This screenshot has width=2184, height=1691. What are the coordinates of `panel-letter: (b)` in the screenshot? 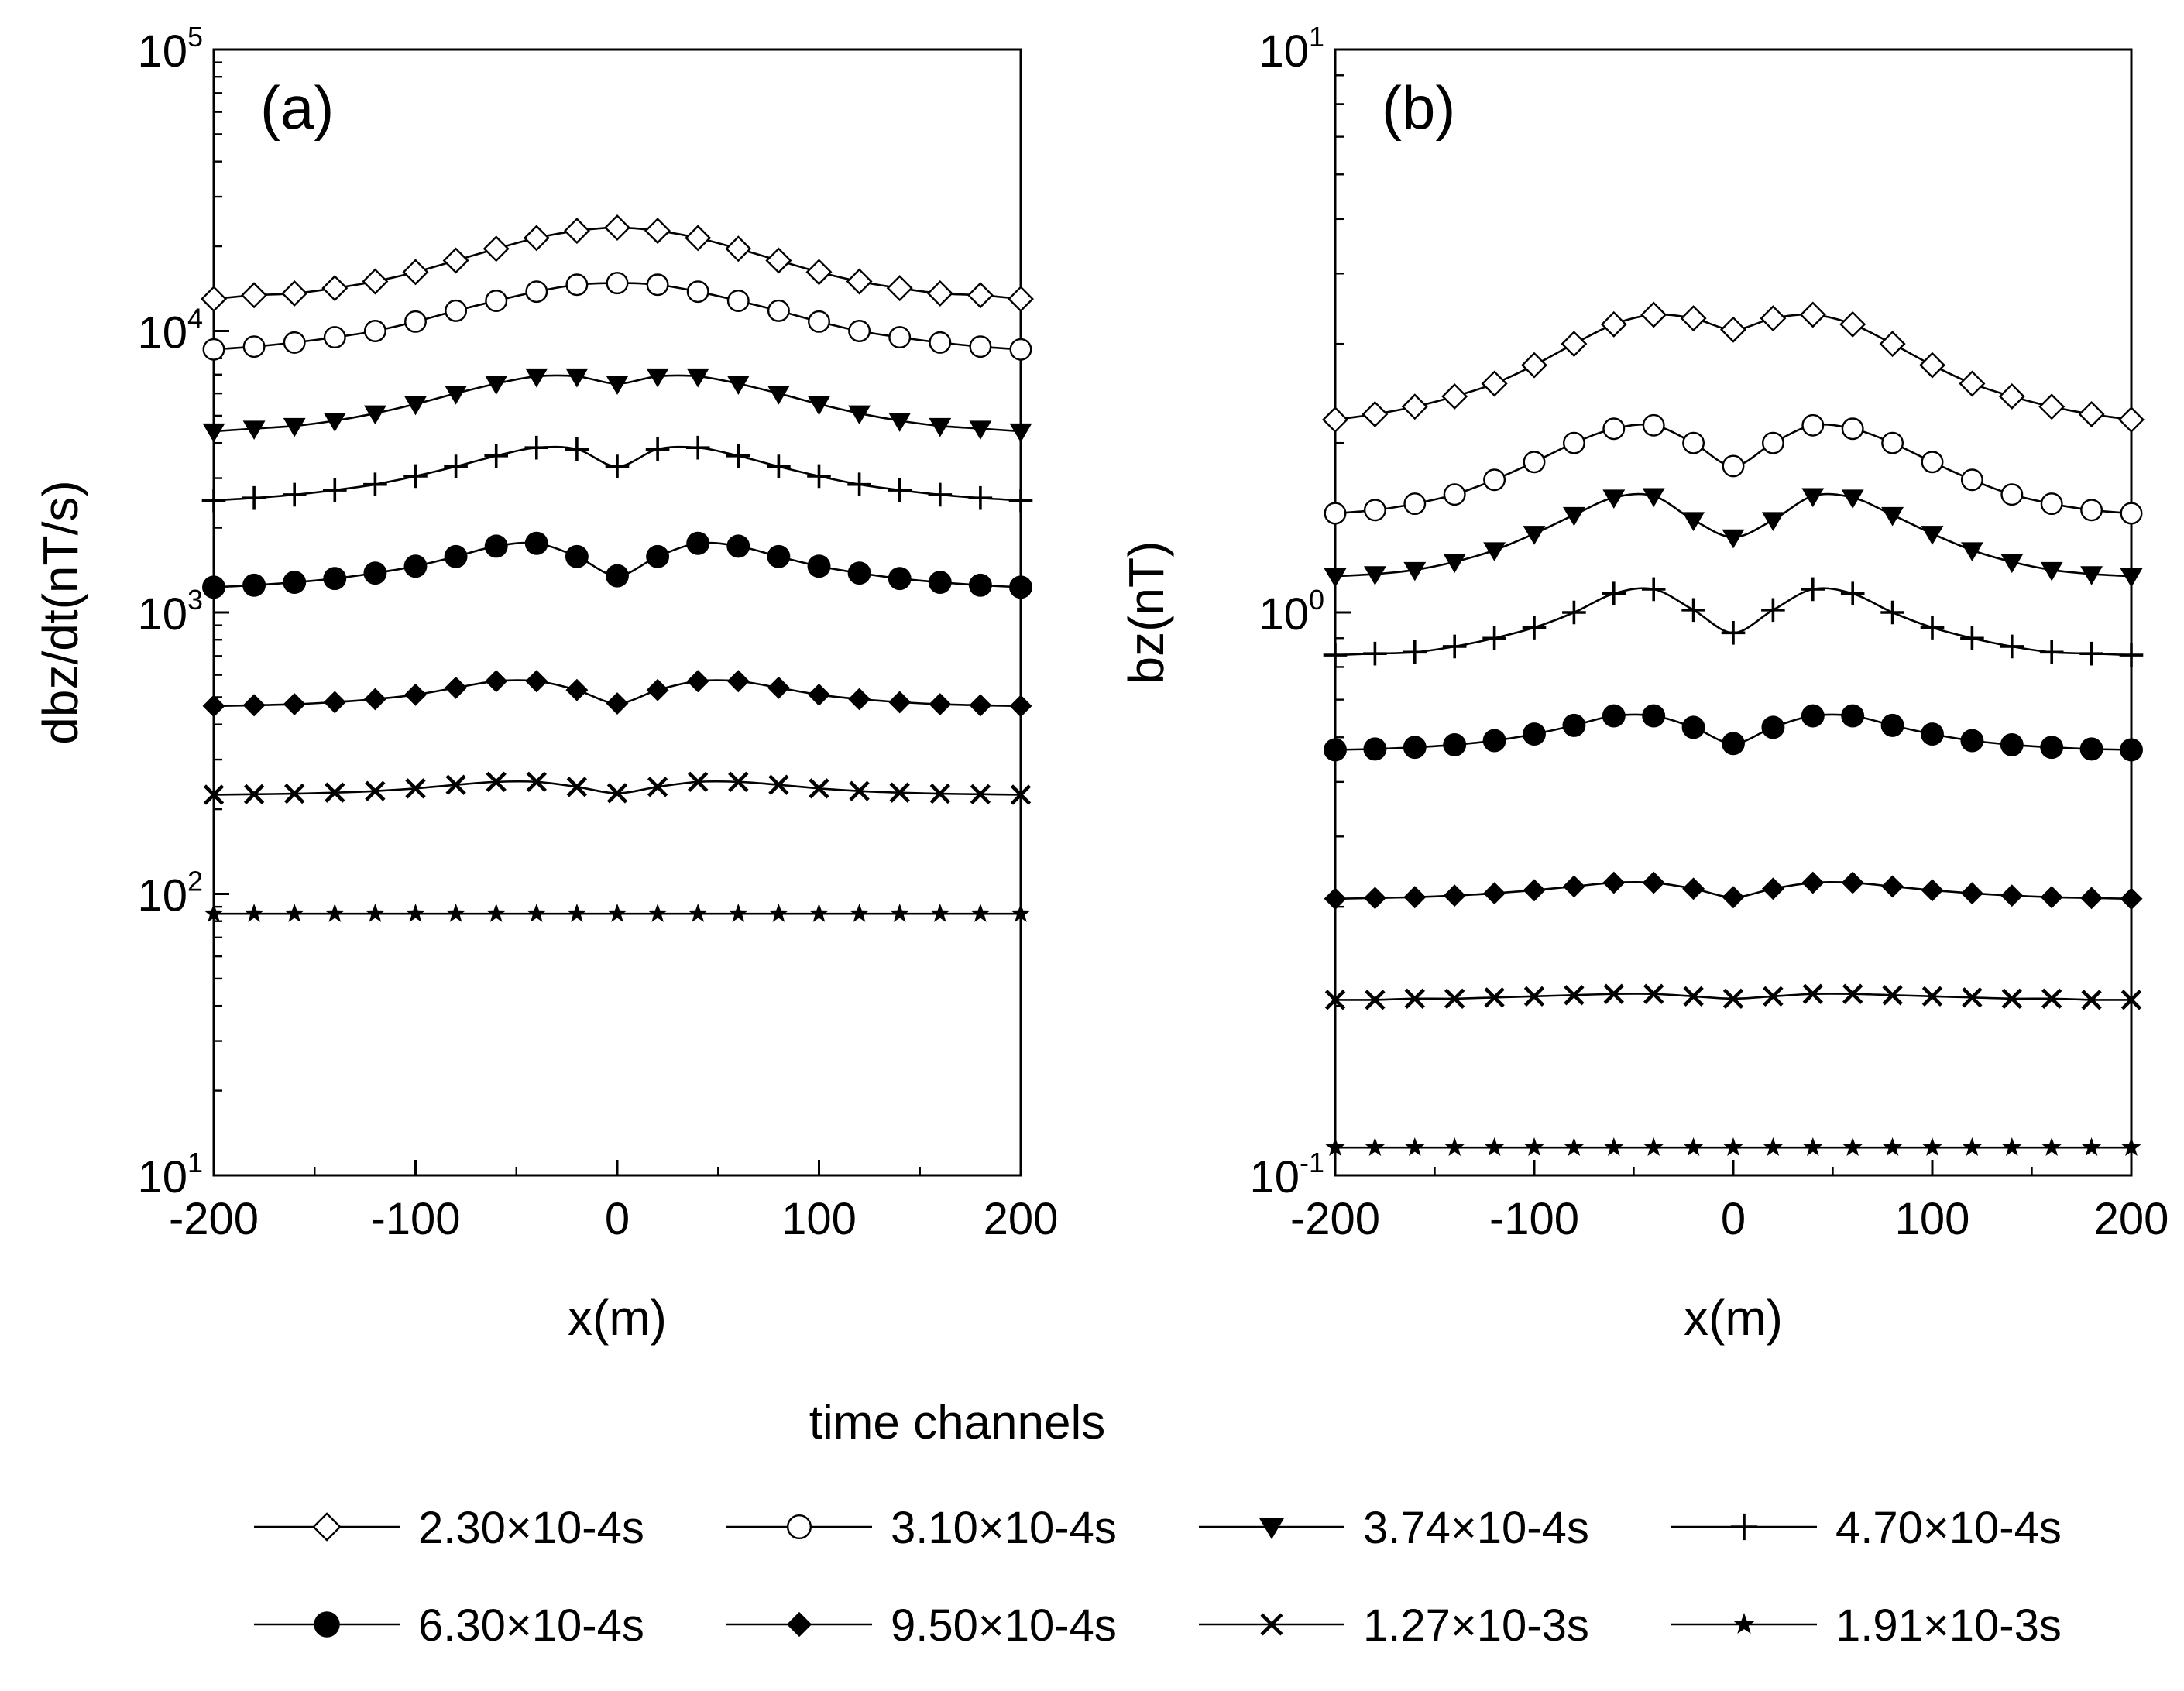 It's located at (1419, 108).